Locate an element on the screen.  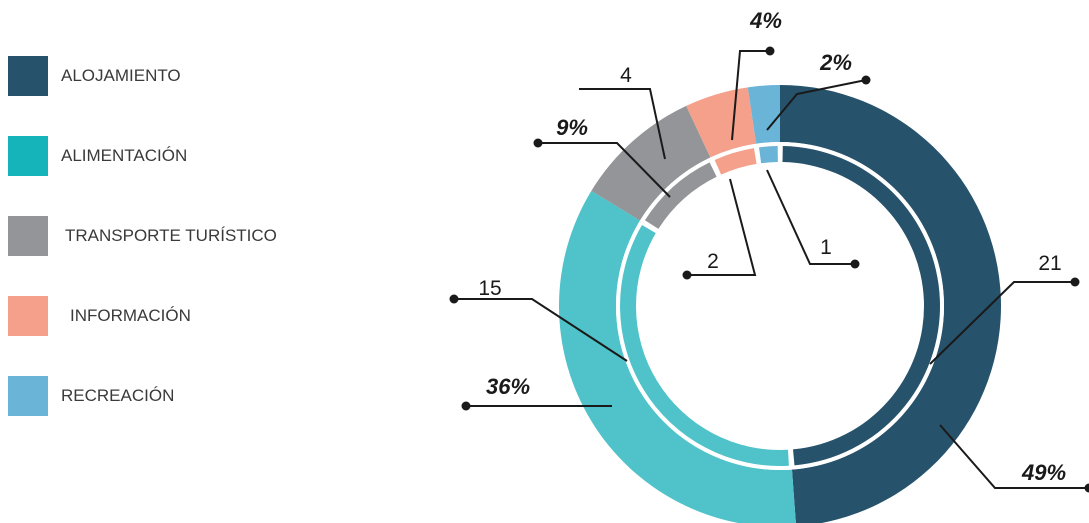
count-leader-informacion-dot is located at coordinates (687, 275).